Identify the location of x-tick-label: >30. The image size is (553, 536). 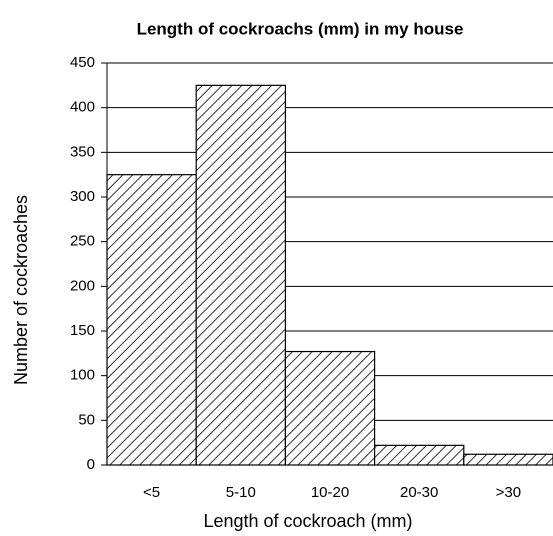
(508, 492).